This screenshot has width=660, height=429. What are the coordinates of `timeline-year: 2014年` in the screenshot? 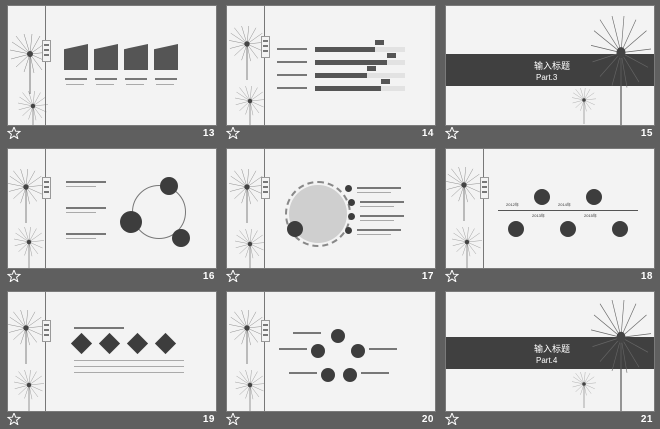 It's located at (564, 204).